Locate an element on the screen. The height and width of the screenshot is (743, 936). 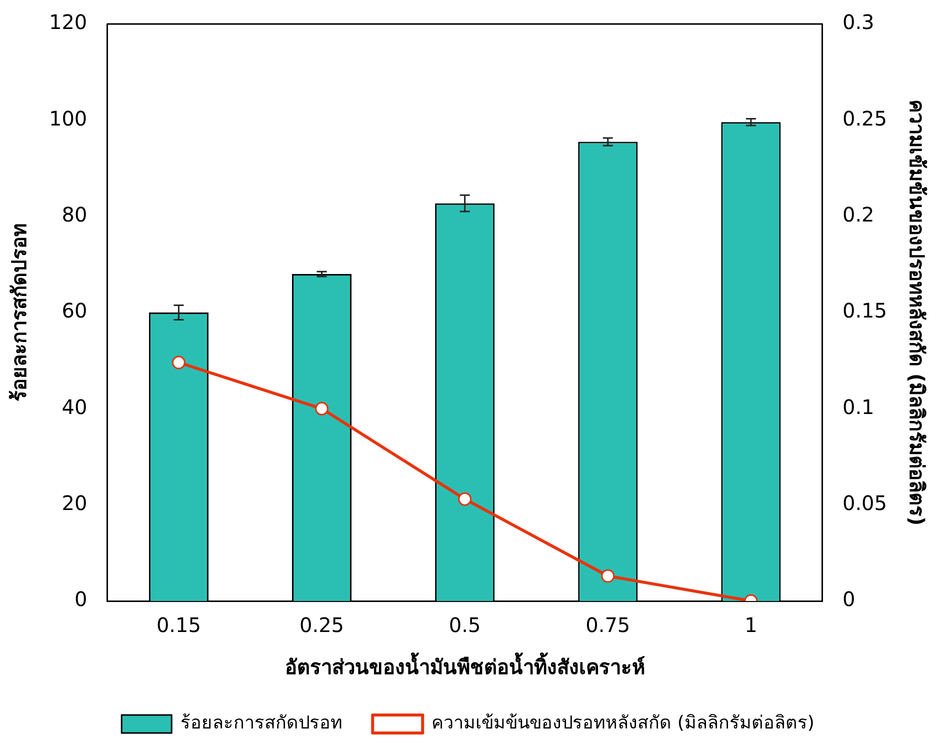
y-axis-title: ร้อยละการสกัดปรอท is located at coordinates (19, 313).